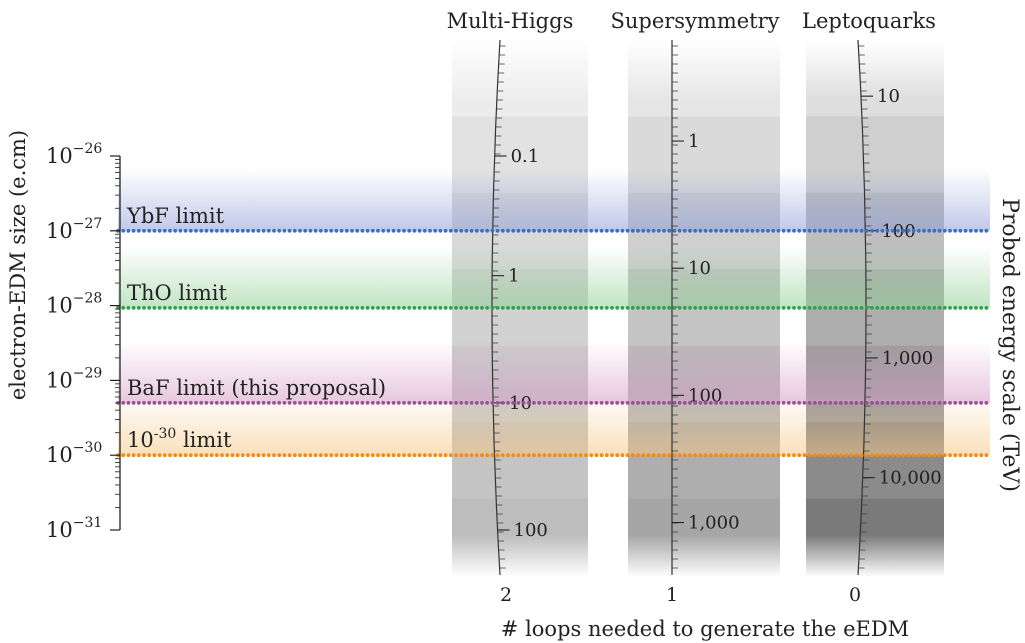  Describe the element at coordinates (525, 156) in the screenshot. I see `energy-tick-label: 0.1` at that location.